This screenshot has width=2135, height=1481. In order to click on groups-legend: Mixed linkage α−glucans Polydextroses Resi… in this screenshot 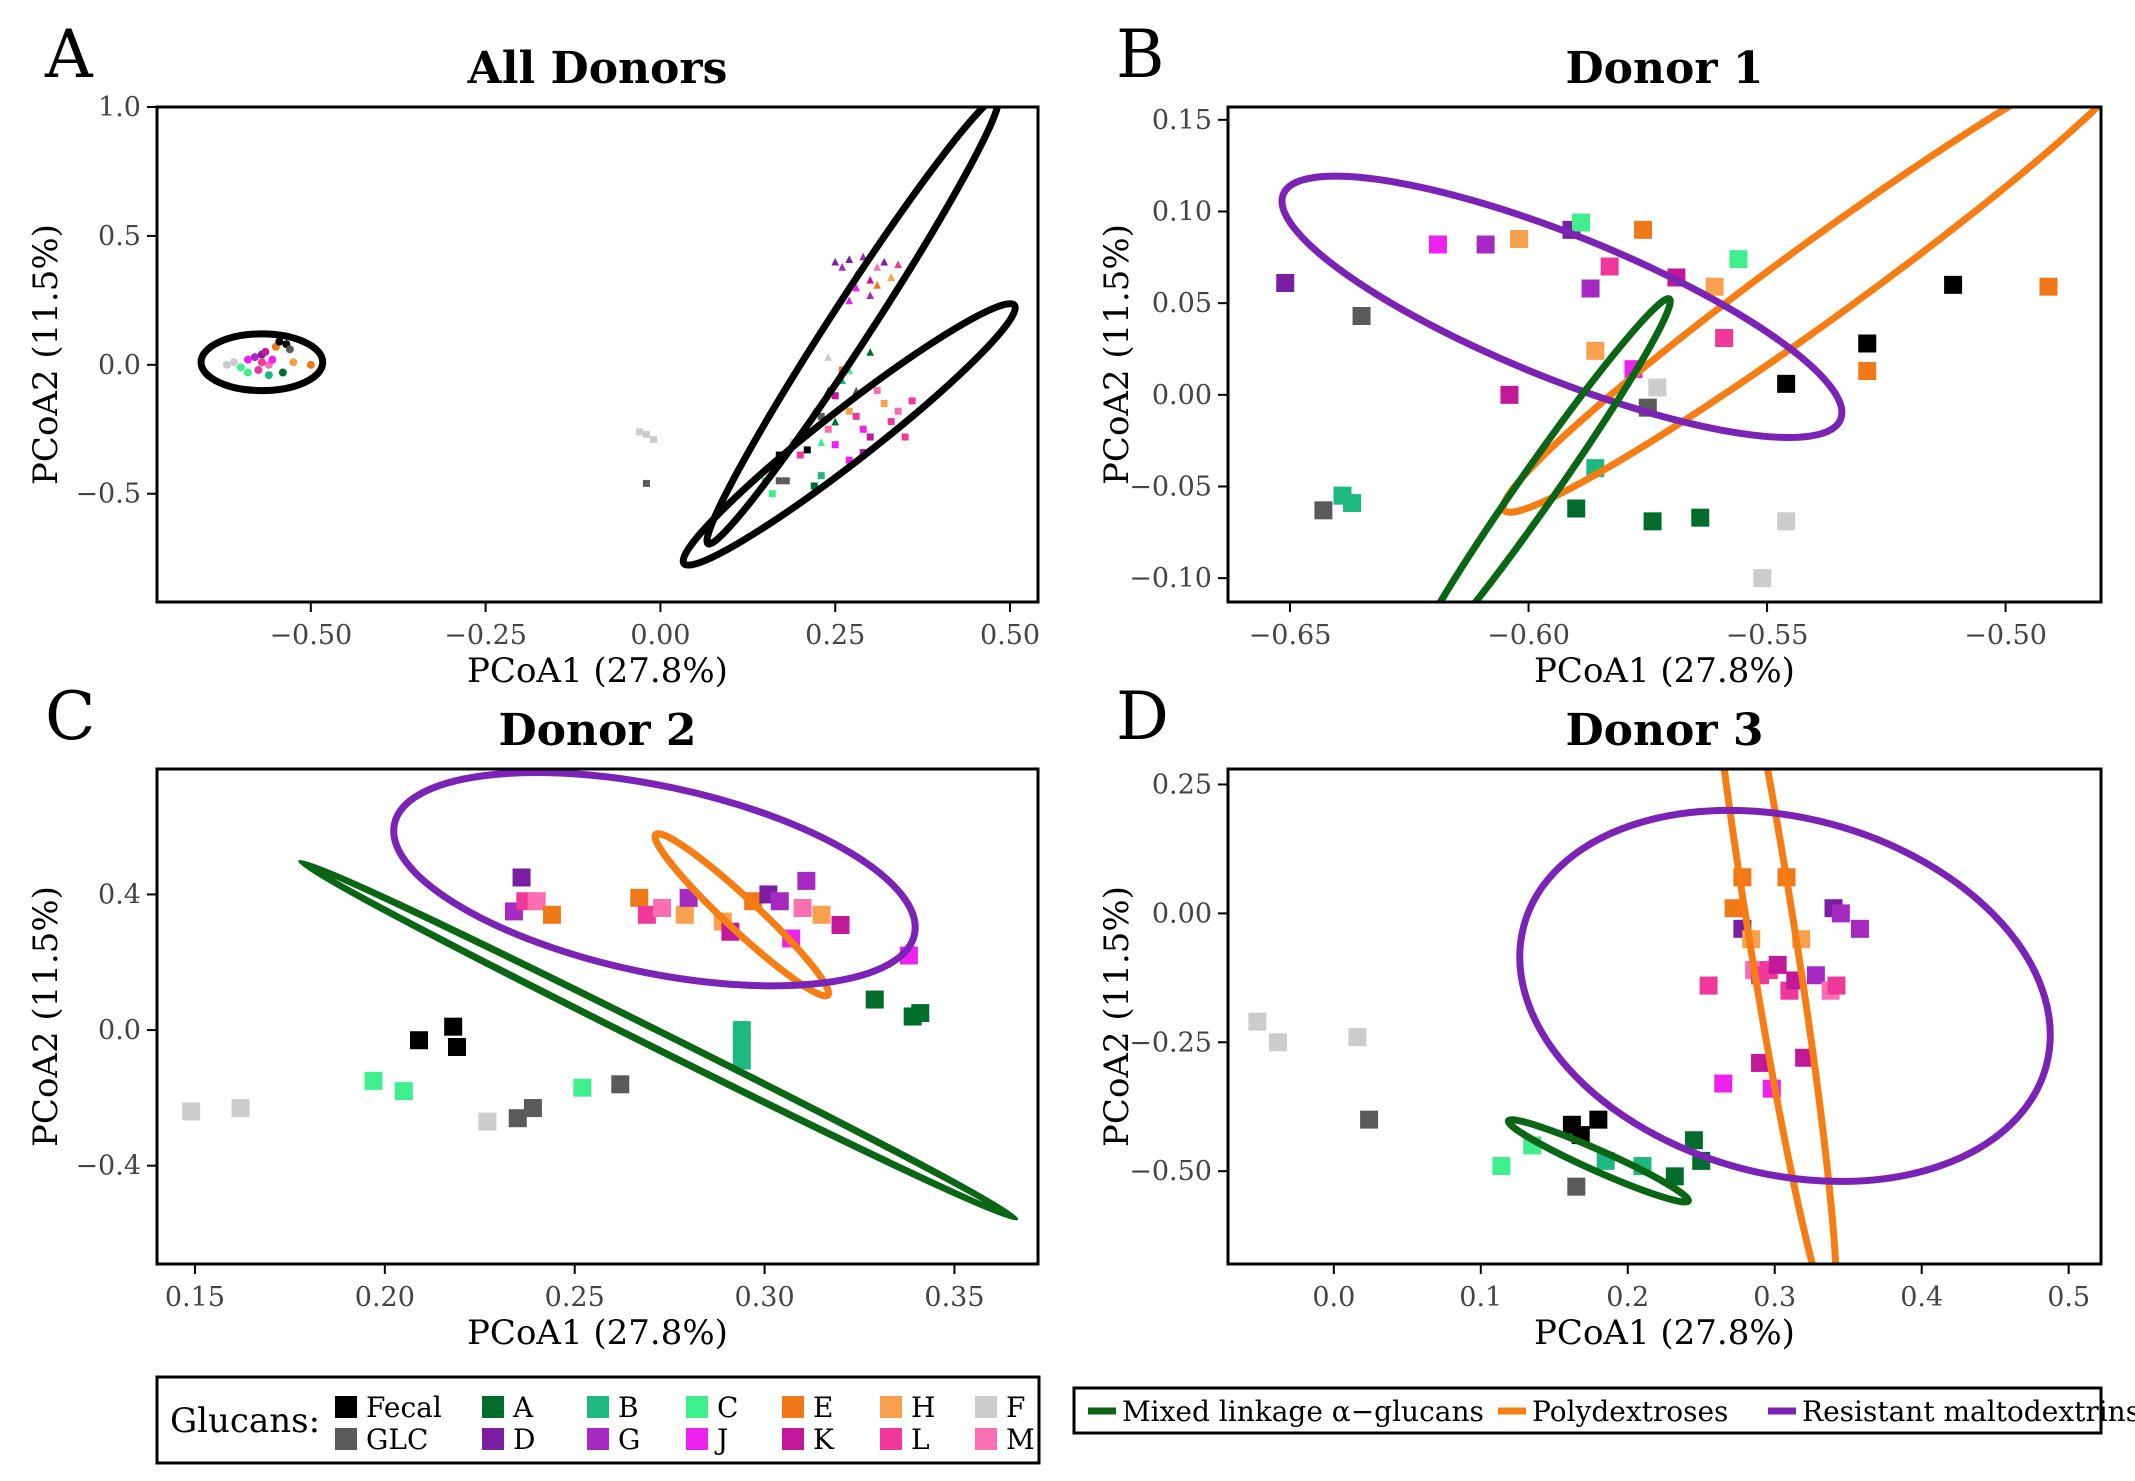, I will do `click(1603, 1410)`.